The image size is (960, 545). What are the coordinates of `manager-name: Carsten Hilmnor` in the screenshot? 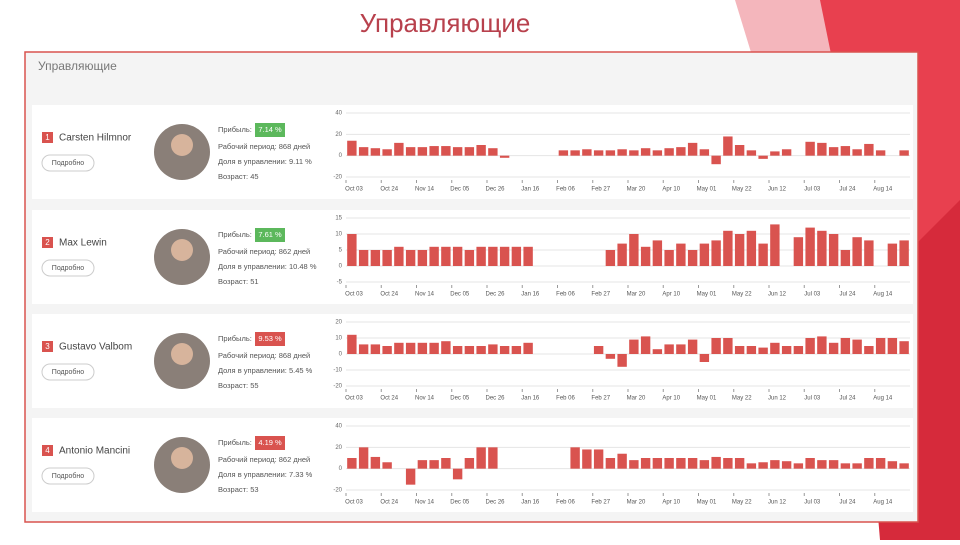 It's located at (95, 138).